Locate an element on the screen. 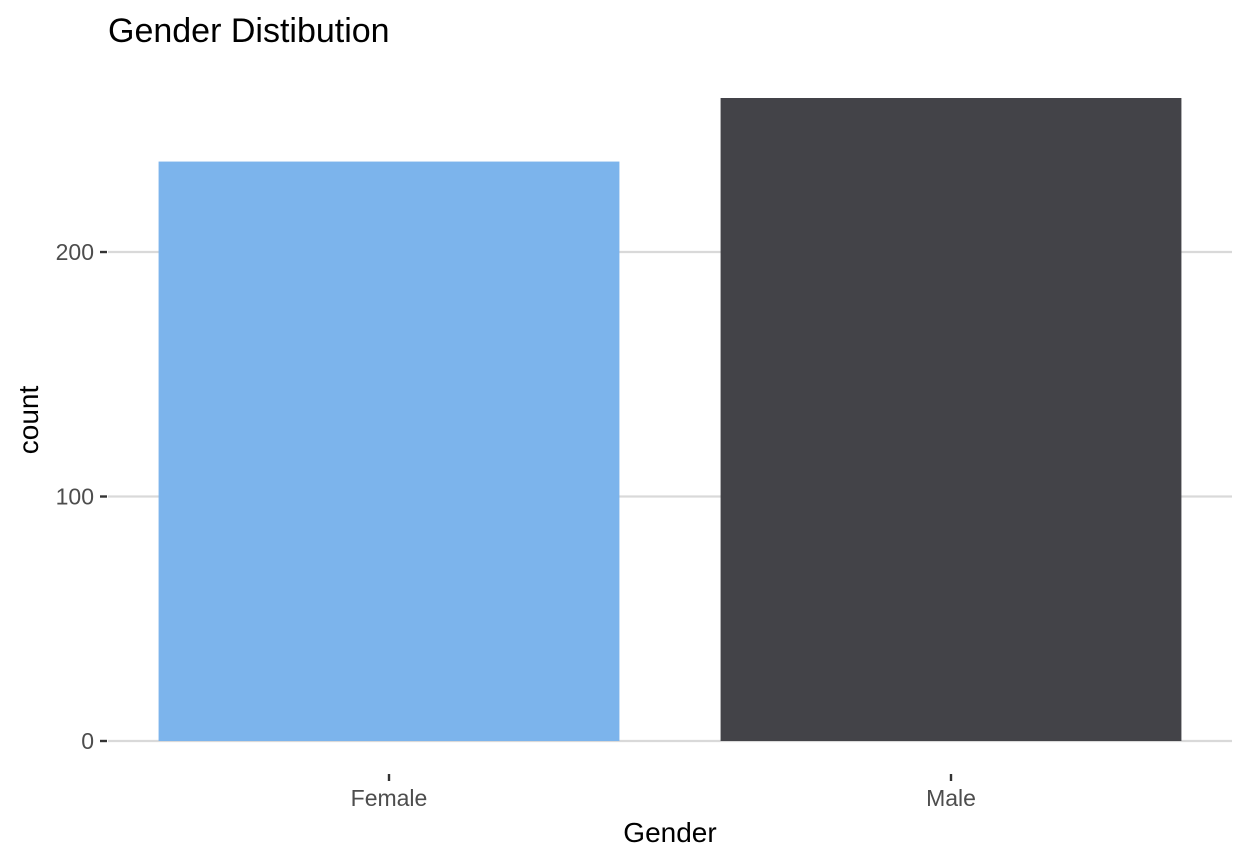 This screenshot has width=1248, height=864. y-tick-label-0: 0 is located at coordinates (87, 741).